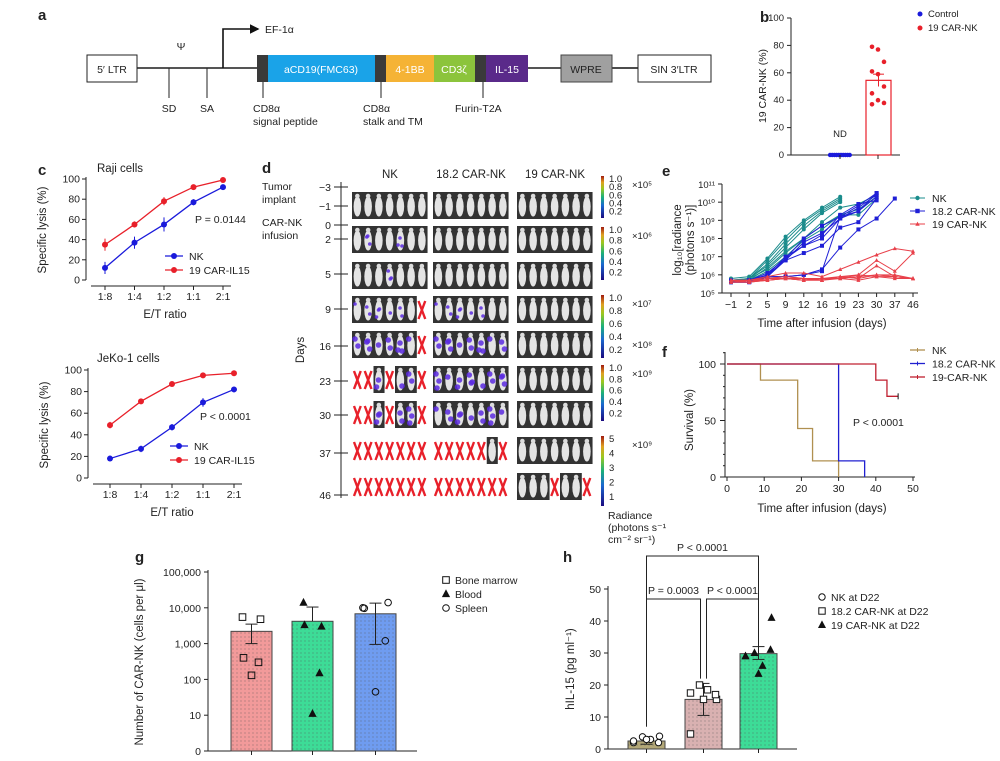  I want to click on b-point-19-car-nk, so click(878, 74).